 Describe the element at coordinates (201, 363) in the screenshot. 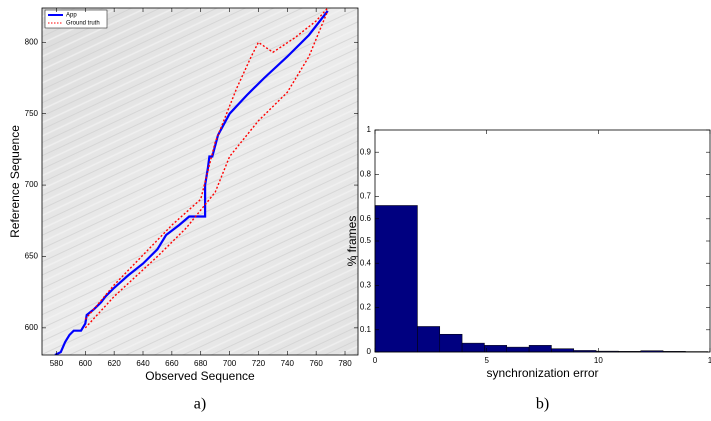

I see `x-tick-label: 680` at that location.